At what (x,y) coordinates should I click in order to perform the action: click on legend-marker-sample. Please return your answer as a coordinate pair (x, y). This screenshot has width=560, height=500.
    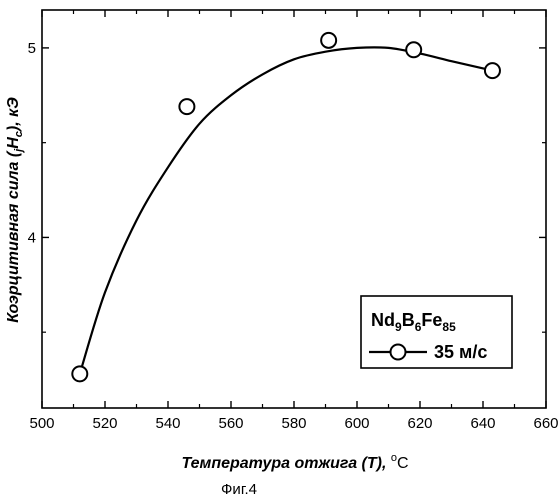
    Looking at the image, I should click on (398, 352).